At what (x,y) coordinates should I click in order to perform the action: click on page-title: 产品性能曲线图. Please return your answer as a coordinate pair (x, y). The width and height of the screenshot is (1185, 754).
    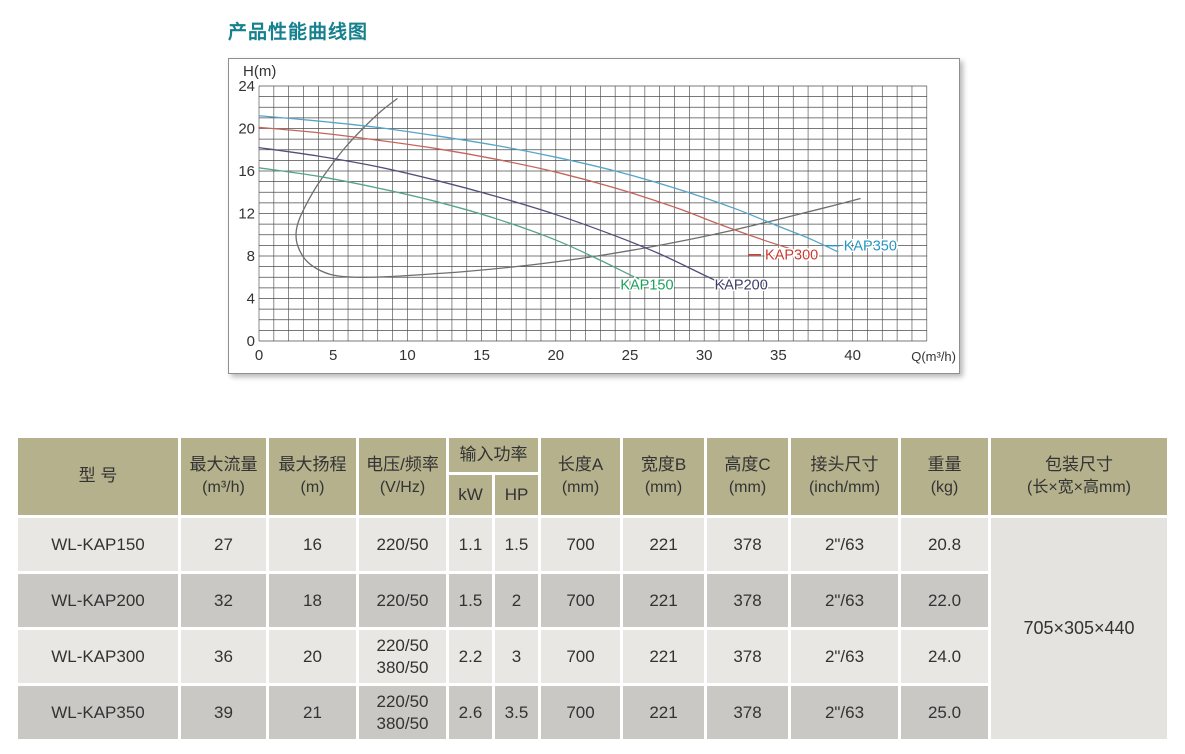
    Looking at the image, I should click on (298, 32).